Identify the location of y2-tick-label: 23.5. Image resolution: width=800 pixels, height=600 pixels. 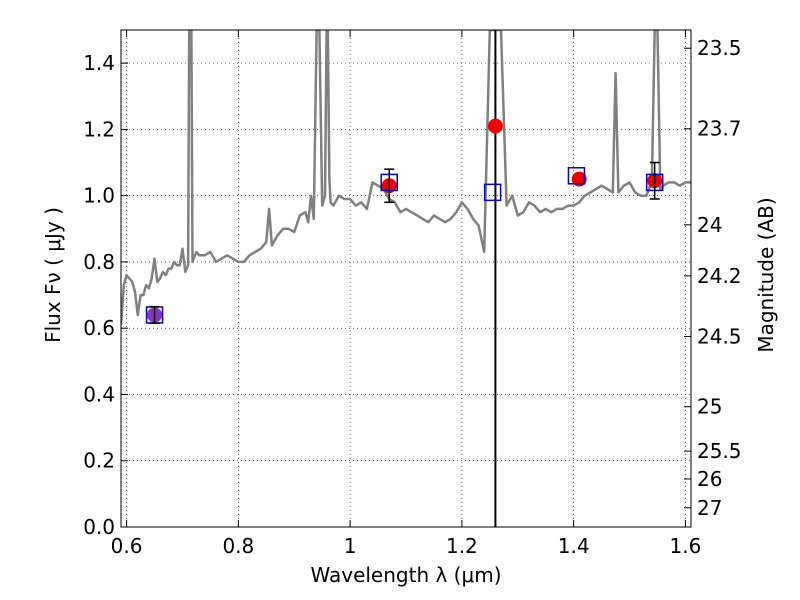
(719, 48).